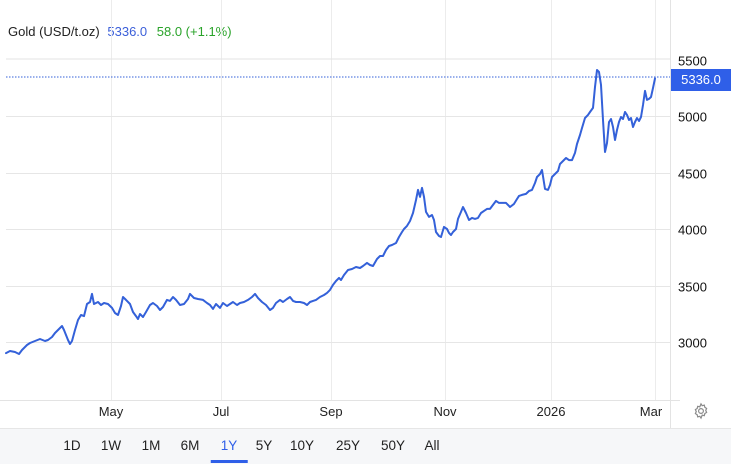 This screenshot has height=464, width=731. What do you see at coordinates (445, 411) in the screenshot?
I see `x-tick-label: Nov` at bounding box center [445, 411].